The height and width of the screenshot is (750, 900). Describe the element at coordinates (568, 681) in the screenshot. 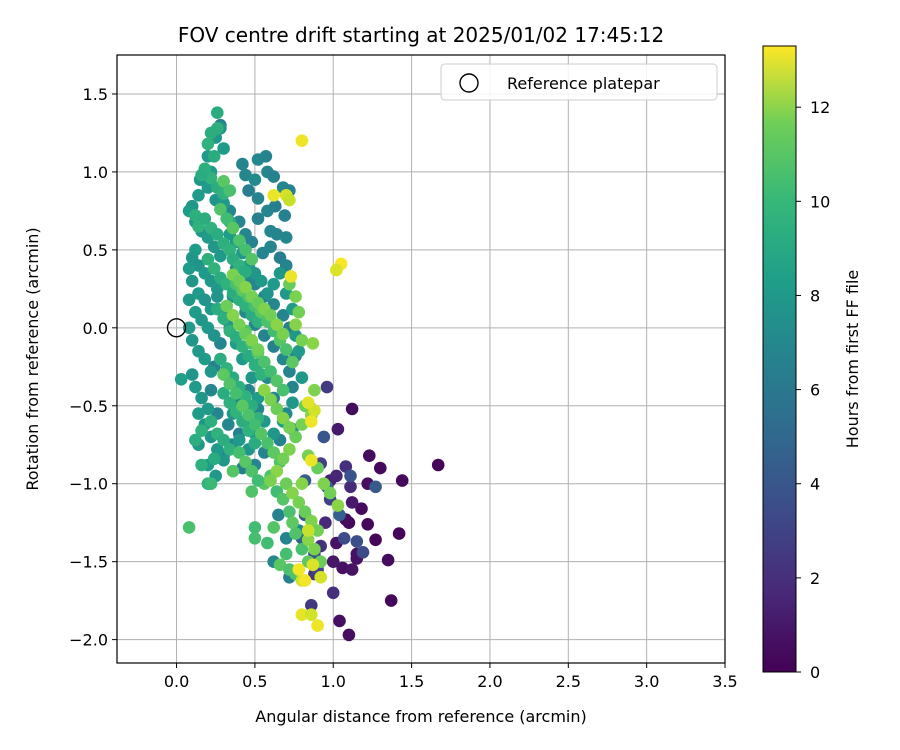

I see `x-tick-label: 2.5` at that location.